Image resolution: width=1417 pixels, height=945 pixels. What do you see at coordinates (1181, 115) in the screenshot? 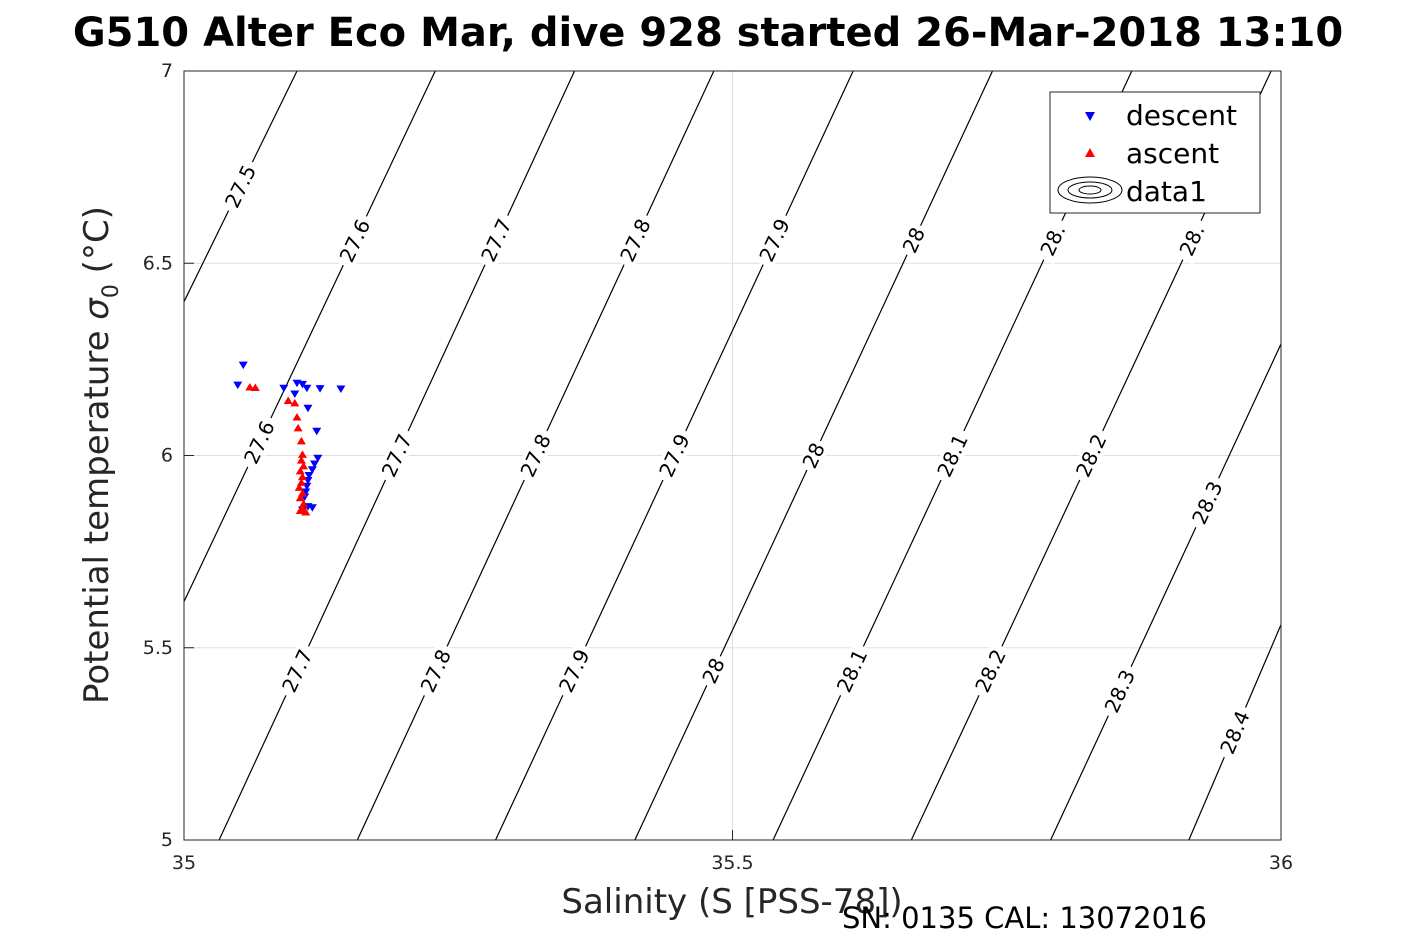
I see `legend-descent-label: descent` at bounding box center [1181, 115].